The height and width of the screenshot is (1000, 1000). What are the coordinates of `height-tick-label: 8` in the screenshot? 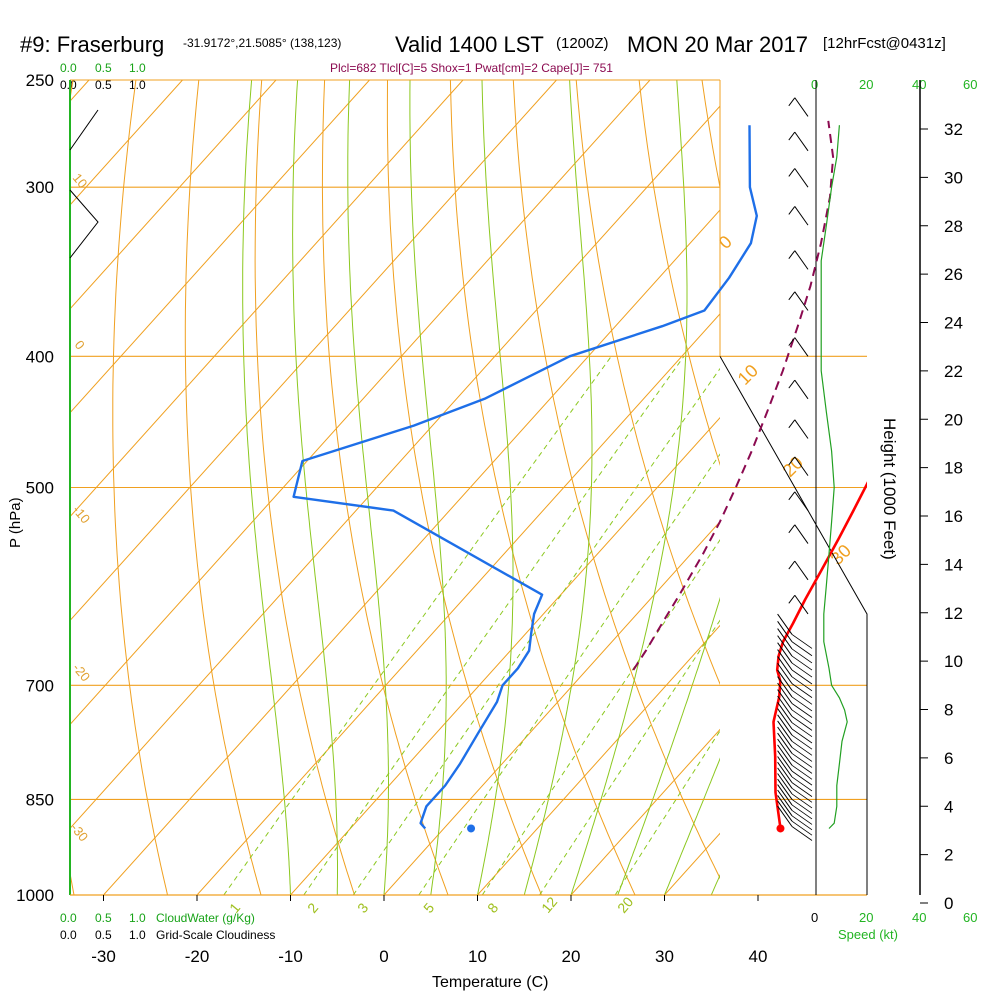 It's located at (948, 710).